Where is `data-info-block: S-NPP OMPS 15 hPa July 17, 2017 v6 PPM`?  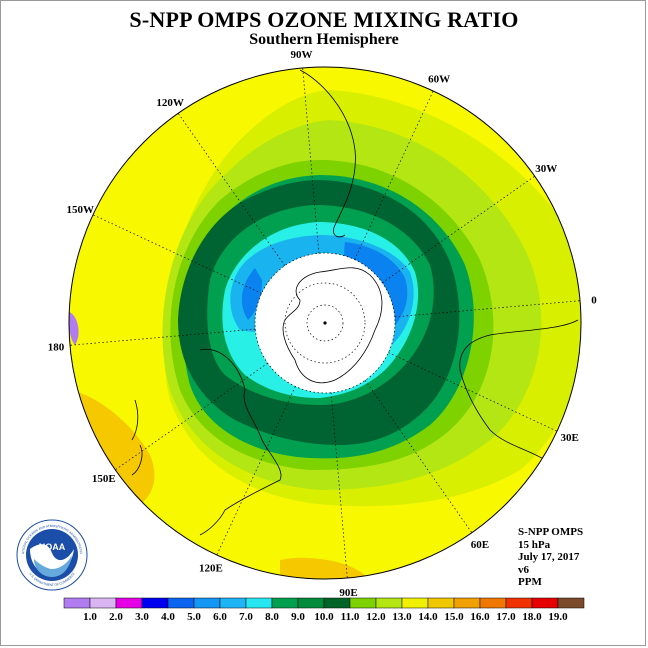
data-info-block: S-NPP OMPS 15 hPa July 17, 2017 v6 PPM is located at coordinates (550, 557).